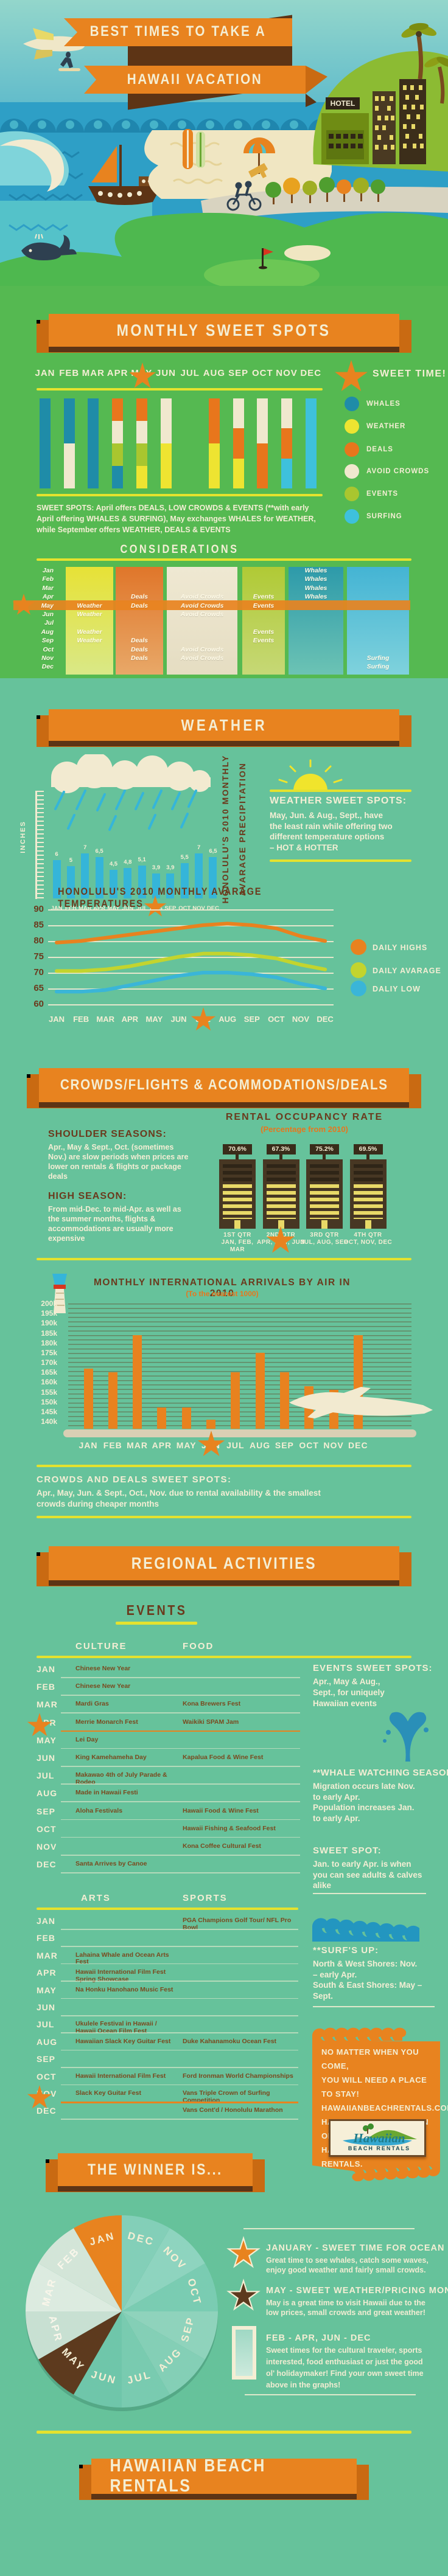 The height and width of the screenshot is (2576, 448). What do you see at coordinates (46, 1758) in the screenshot?
I see `event-month-JUN: JUN` at bounding box center [46, 1758].